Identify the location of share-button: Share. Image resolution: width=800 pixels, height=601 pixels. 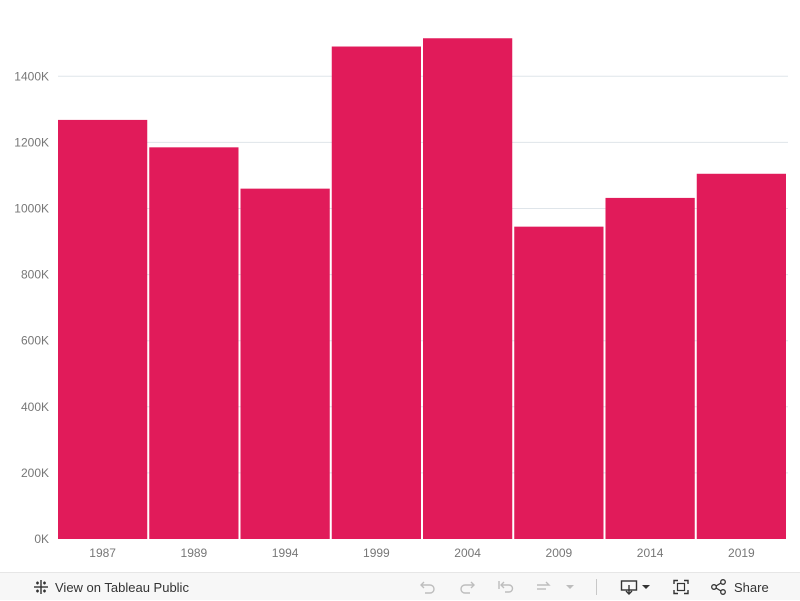
(739, 587).